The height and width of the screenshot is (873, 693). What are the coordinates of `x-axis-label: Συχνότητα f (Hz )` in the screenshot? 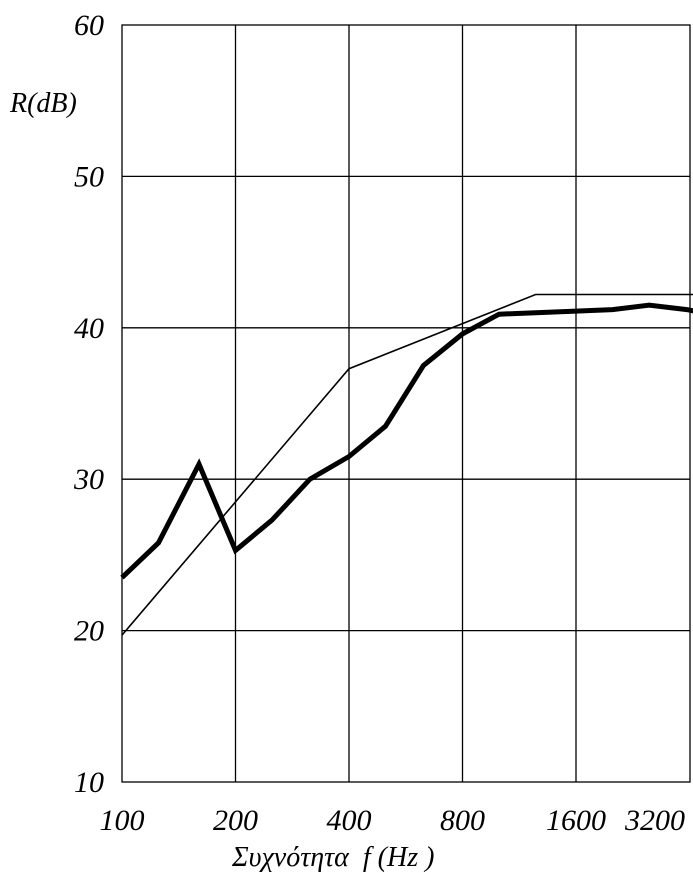 It's located at (332, 857).